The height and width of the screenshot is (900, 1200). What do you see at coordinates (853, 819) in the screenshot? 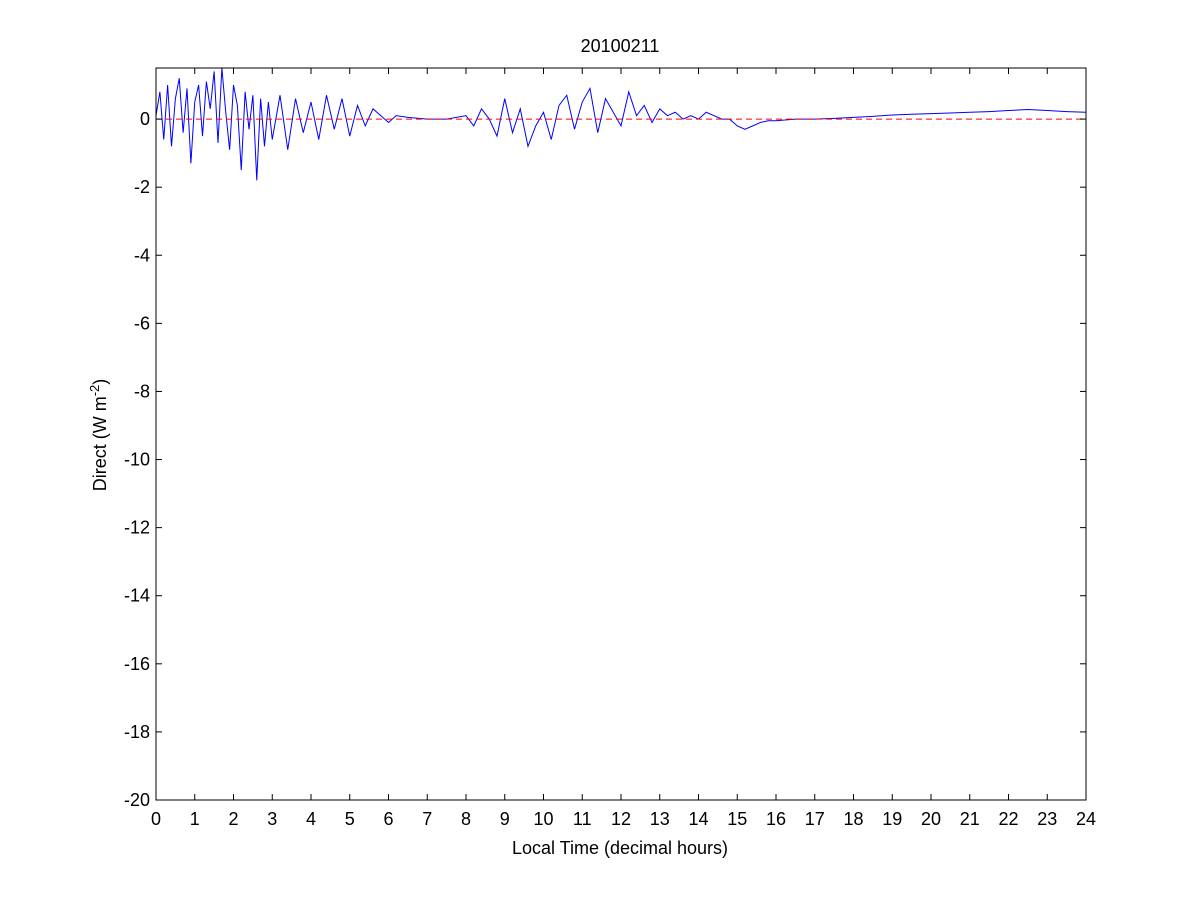
I see `x-tick-label: 18` at bounding box center [853, 819].